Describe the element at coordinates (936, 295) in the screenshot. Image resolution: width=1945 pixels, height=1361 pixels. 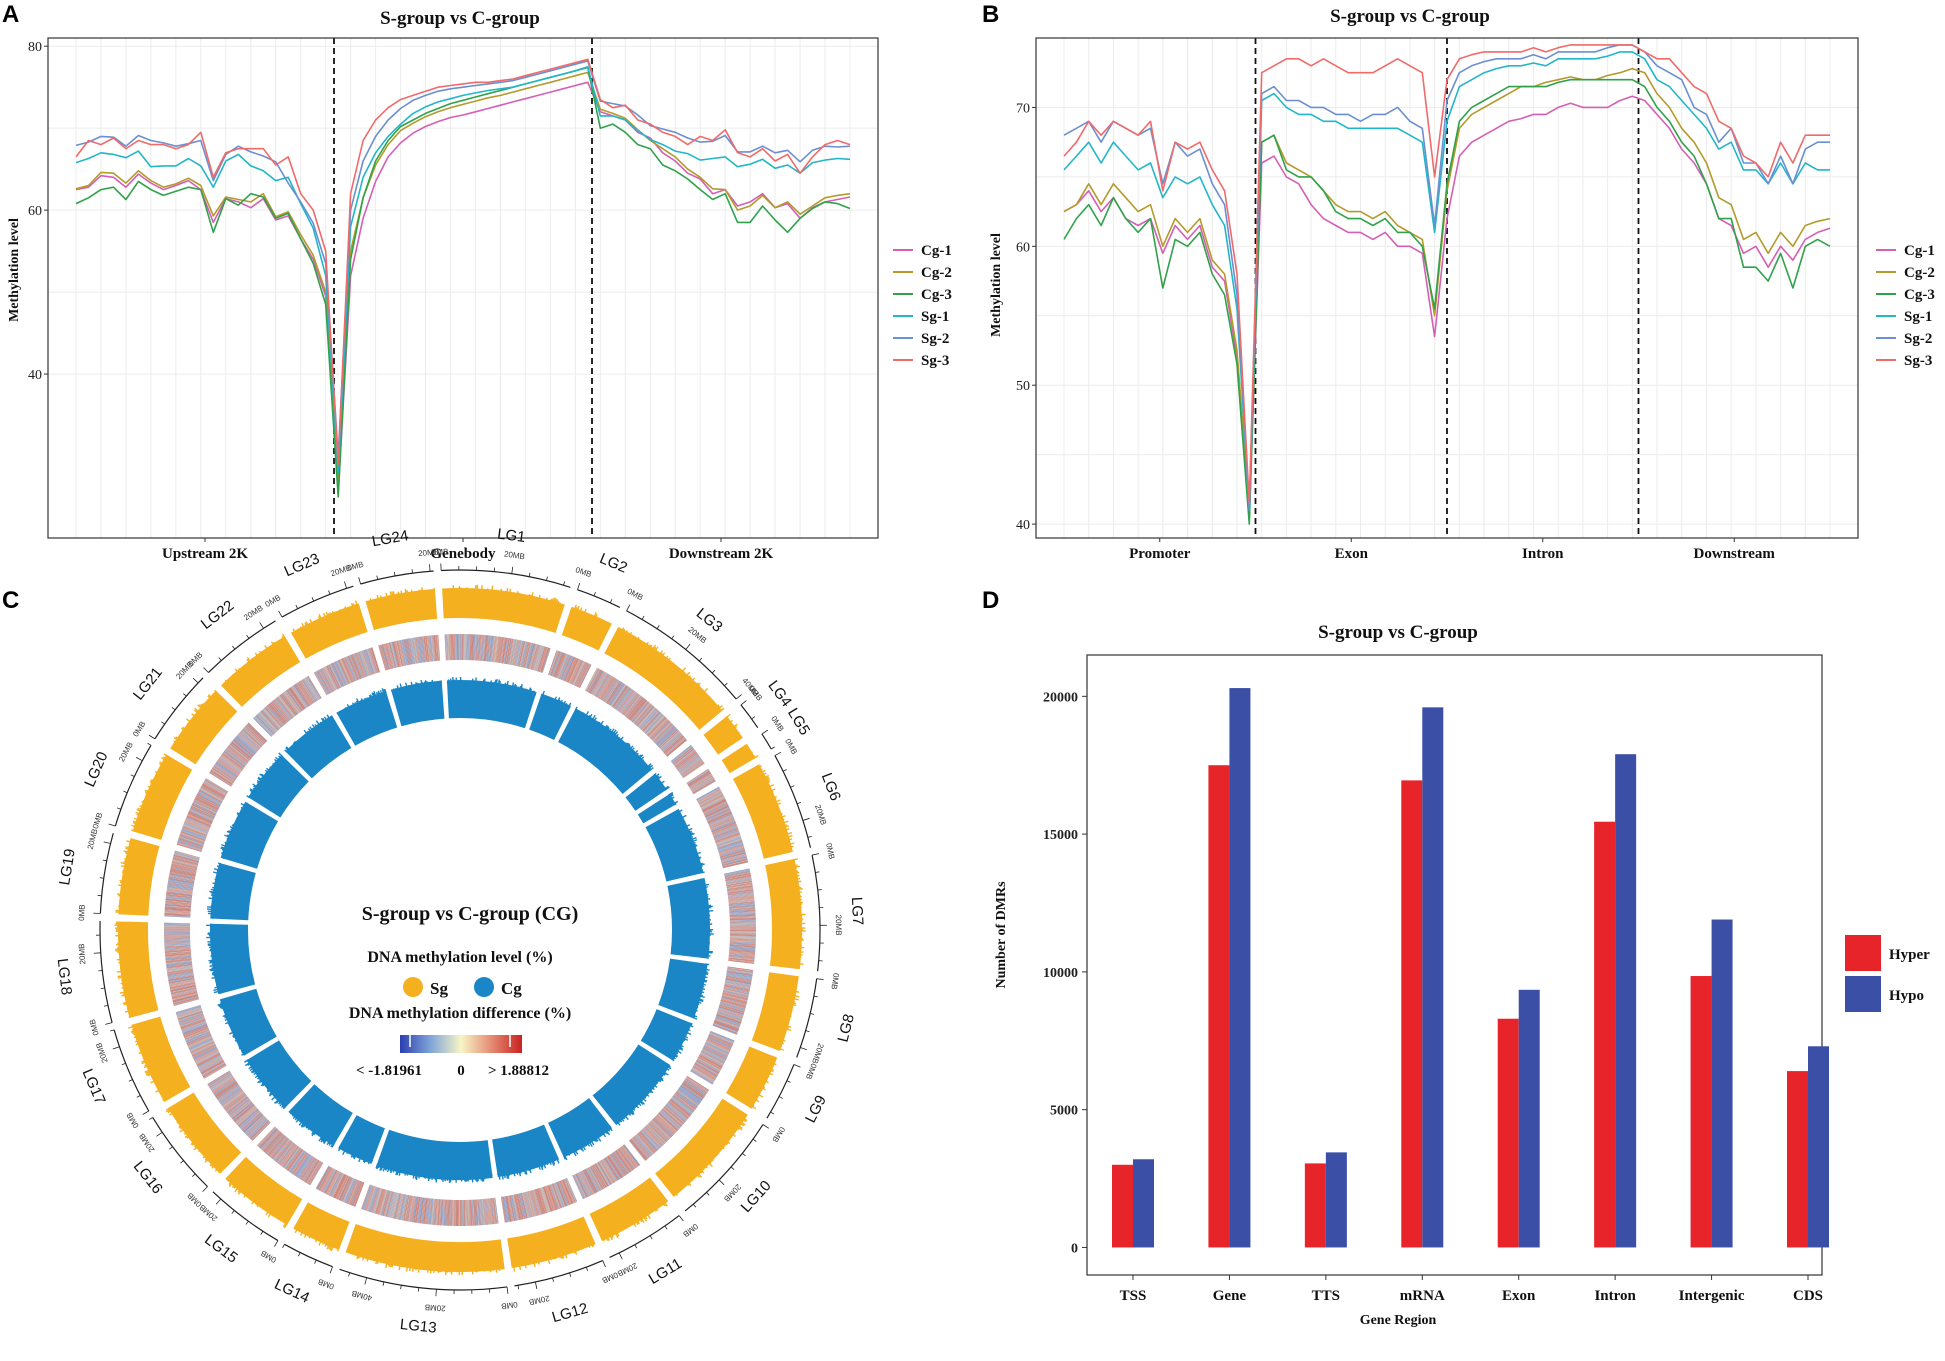
I see `a-legend-label-cg-3: Cg-3` at that location.